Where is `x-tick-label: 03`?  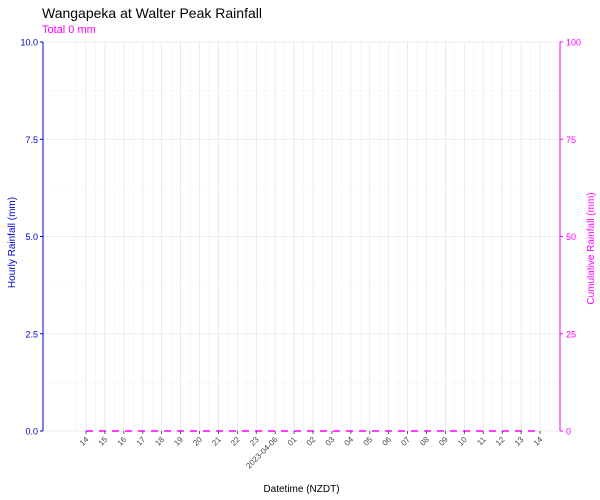
x-tick-label: 03 is located at coordinates (330, 441).